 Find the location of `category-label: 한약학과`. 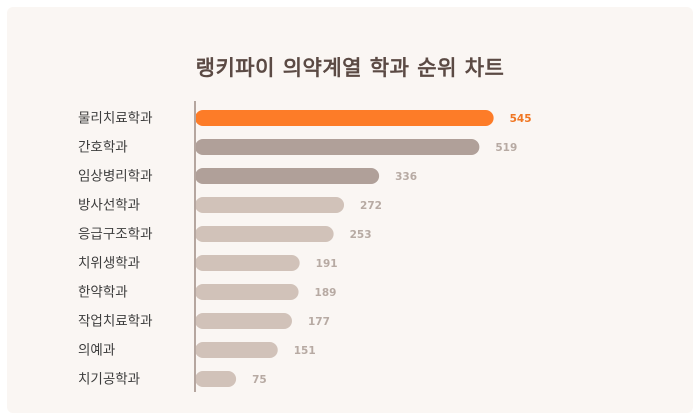

category-label: 한약학과 is located at coordinates (103, 293).